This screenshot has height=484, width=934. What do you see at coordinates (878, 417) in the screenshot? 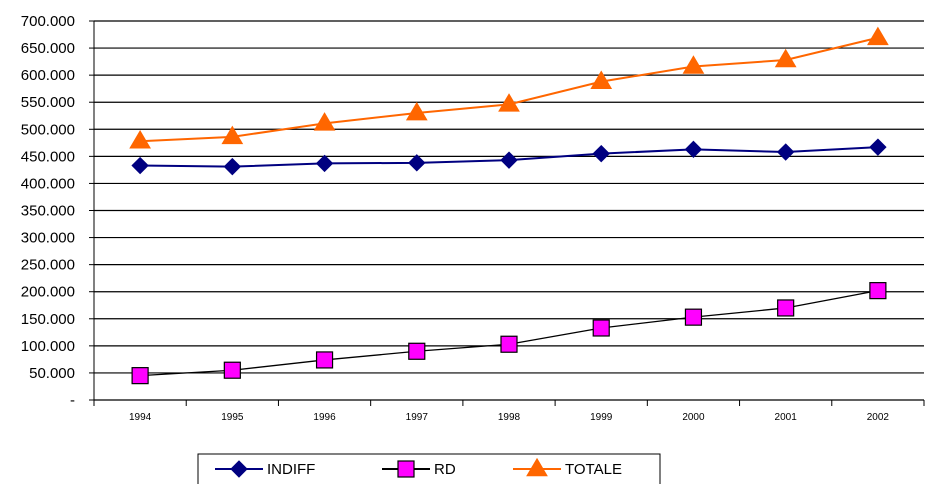
I see `x-tick-label: 2002` at bounding box center [878, 417].